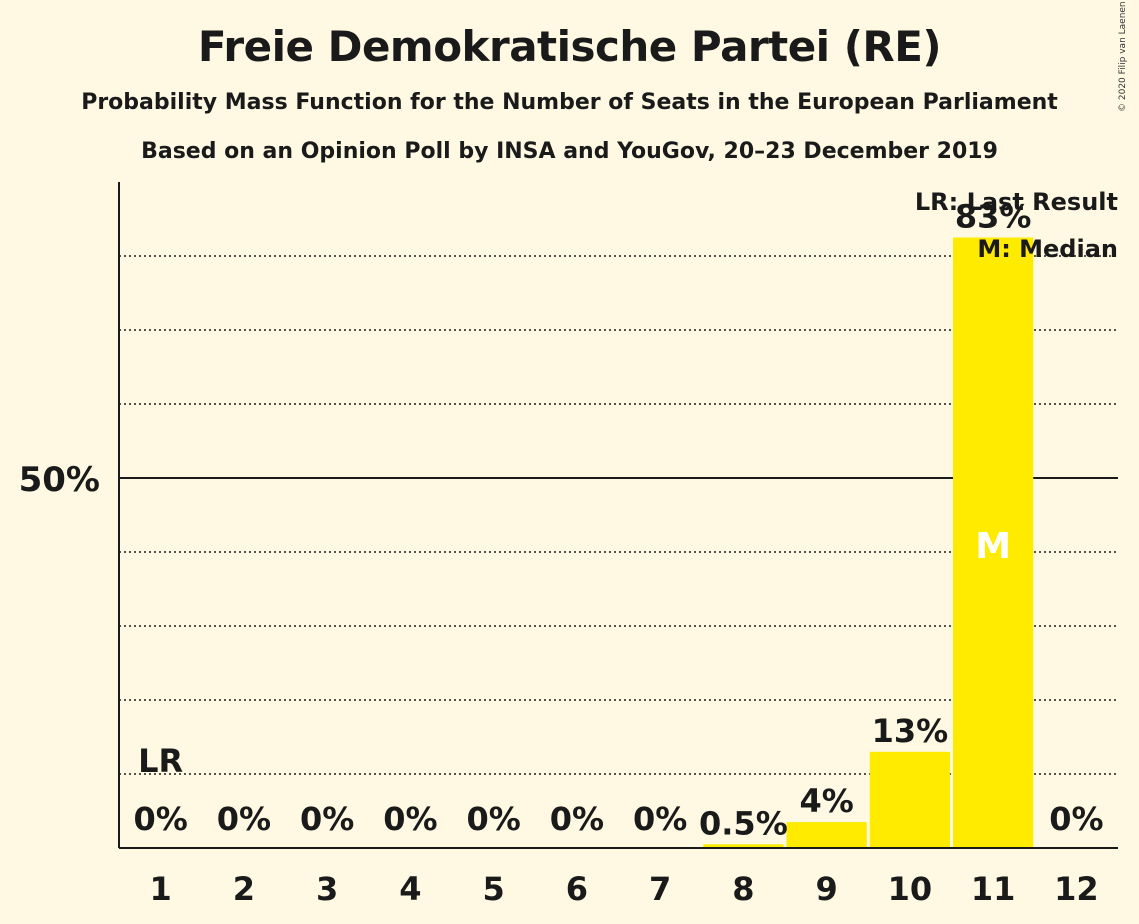 This screenshot has width=1139, height=924. I want to click on data-label: 0.5%, so click(743, 823).